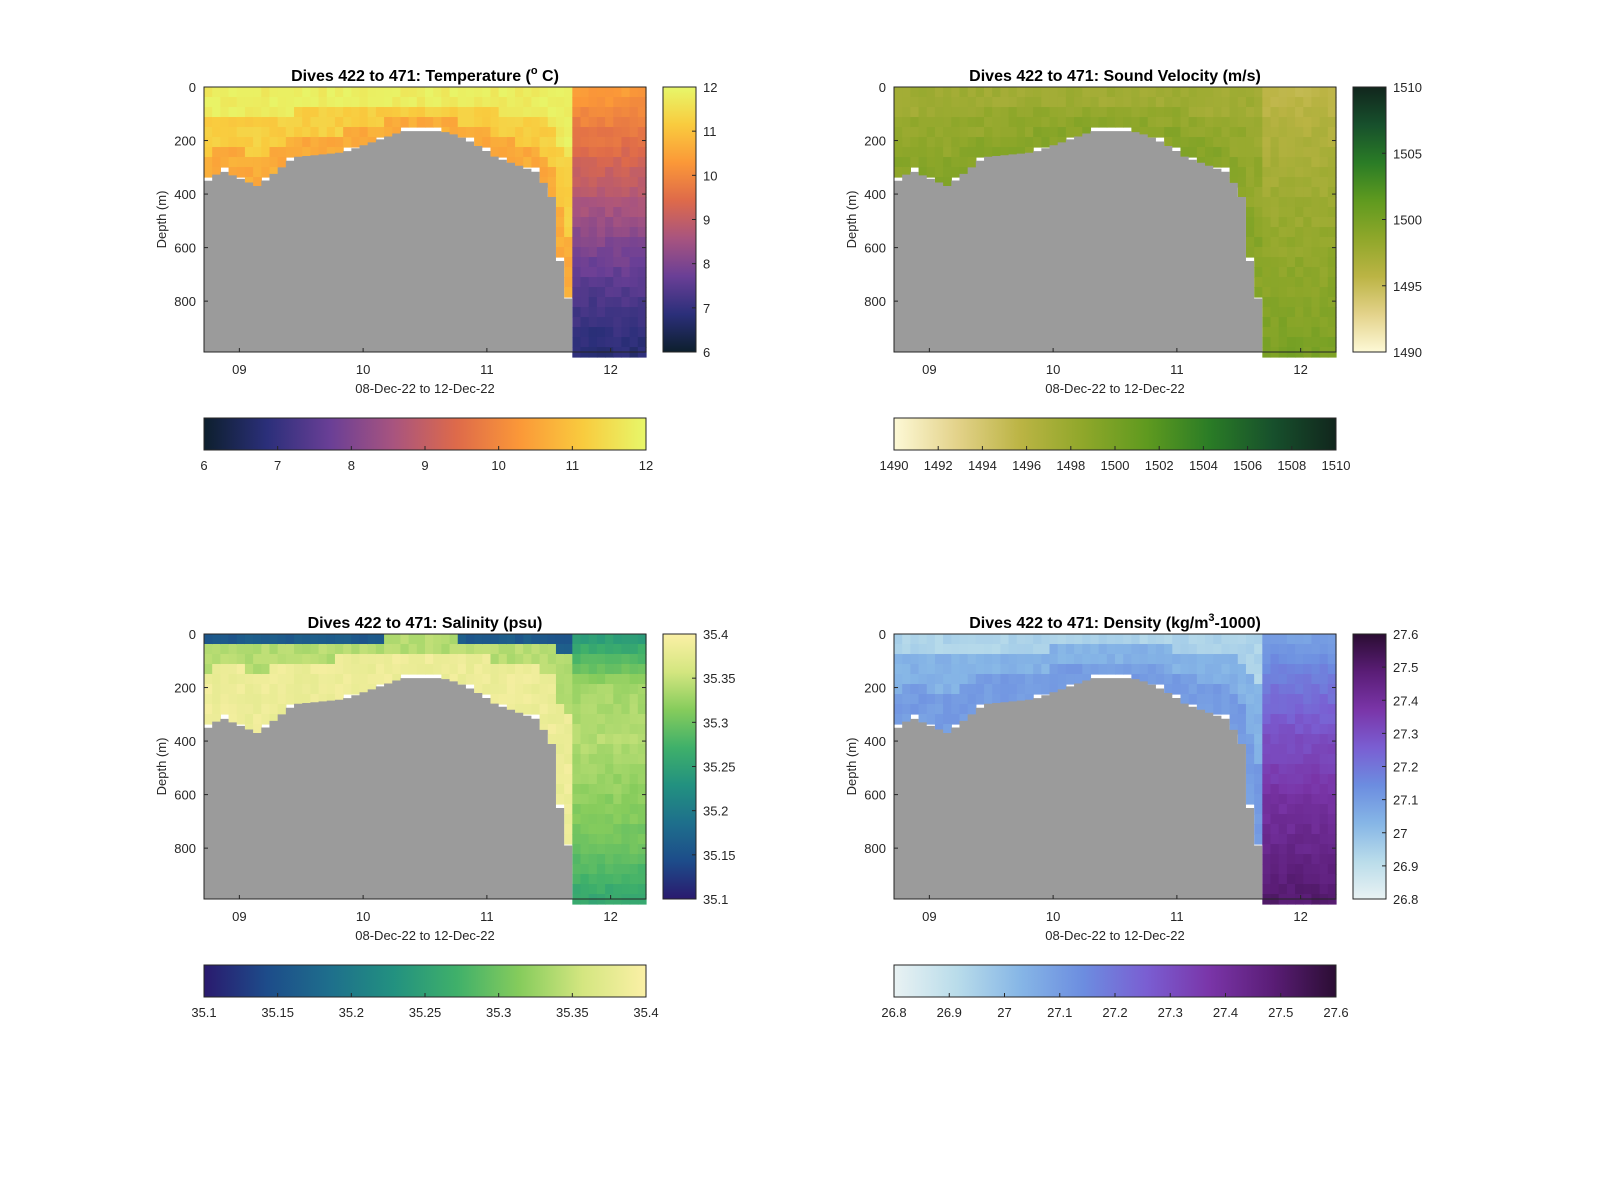  Describe the element at coordinates (1115, 766) in the screenshot. I see `plot-axes` at that location.